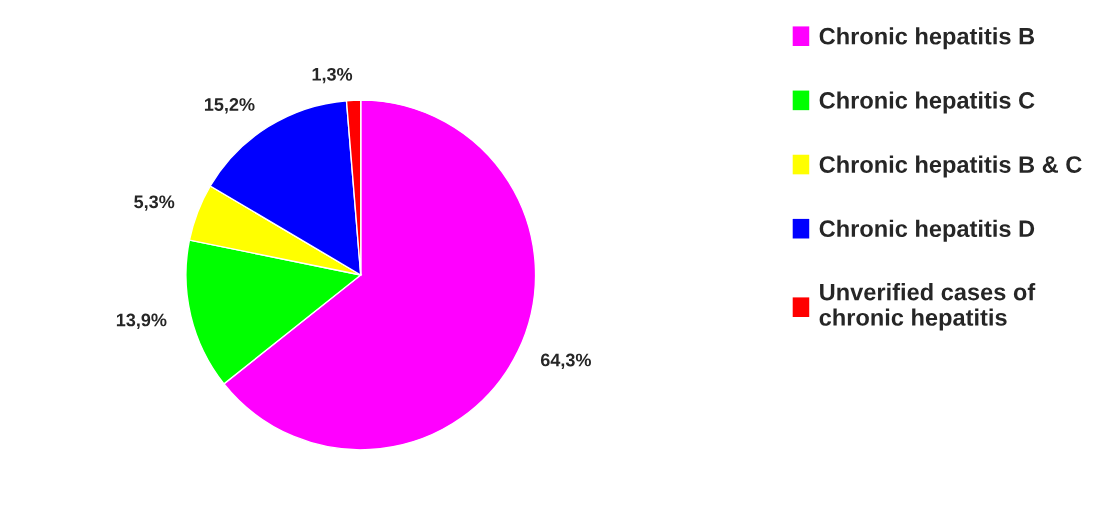 The height and width of the screenshot is (516, 1110). What do you see at coordinates (229, 106) in the screenshot?
I see `data-label: 15,2%` at bounding box center [229, 106].